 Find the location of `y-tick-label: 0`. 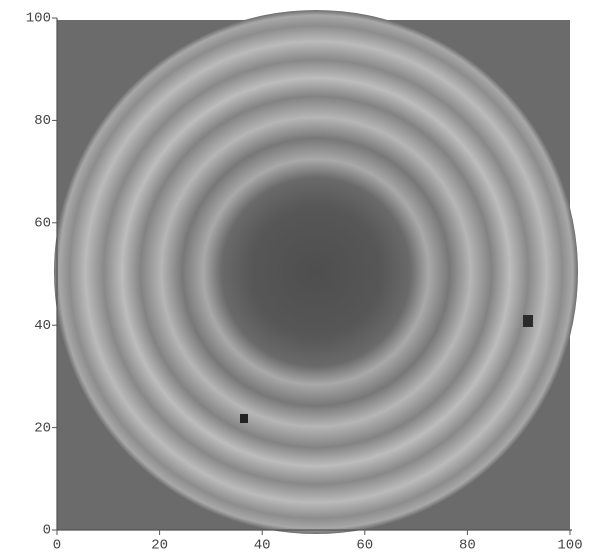

y-tick-label: 0 is located at coordinates (47, 531).